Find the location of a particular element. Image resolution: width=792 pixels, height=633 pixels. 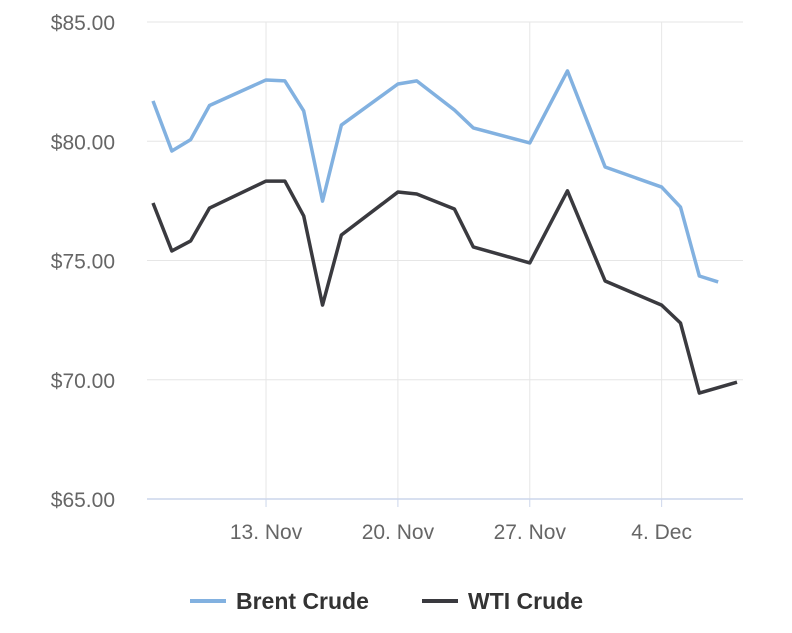

y-tick-label: $75.00 is located at coordinates (83, 262).